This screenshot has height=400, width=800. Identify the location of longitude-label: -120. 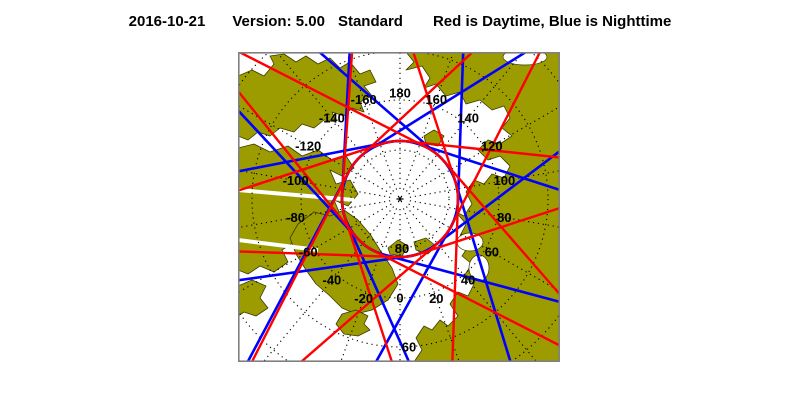
(308, 146).